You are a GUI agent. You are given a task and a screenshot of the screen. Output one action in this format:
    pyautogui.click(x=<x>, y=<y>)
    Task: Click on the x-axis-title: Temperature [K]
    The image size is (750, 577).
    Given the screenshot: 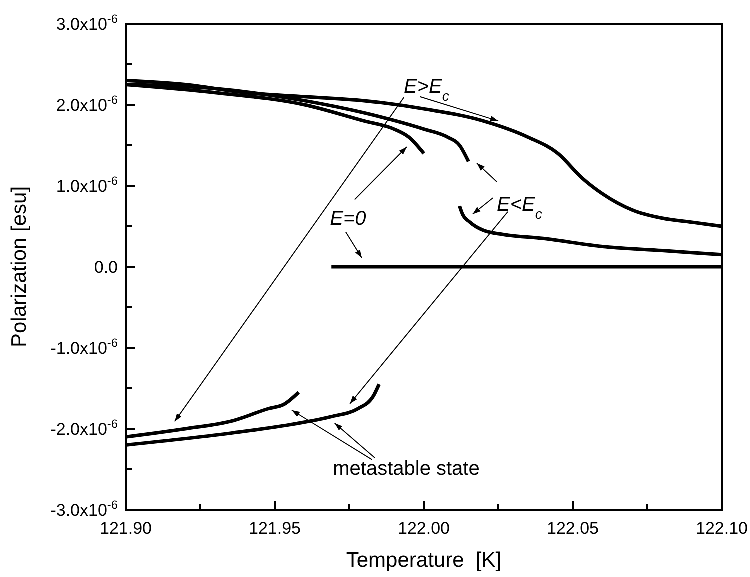 What is the action you would take?
    pyautogui.click(x=424, y=560)
    